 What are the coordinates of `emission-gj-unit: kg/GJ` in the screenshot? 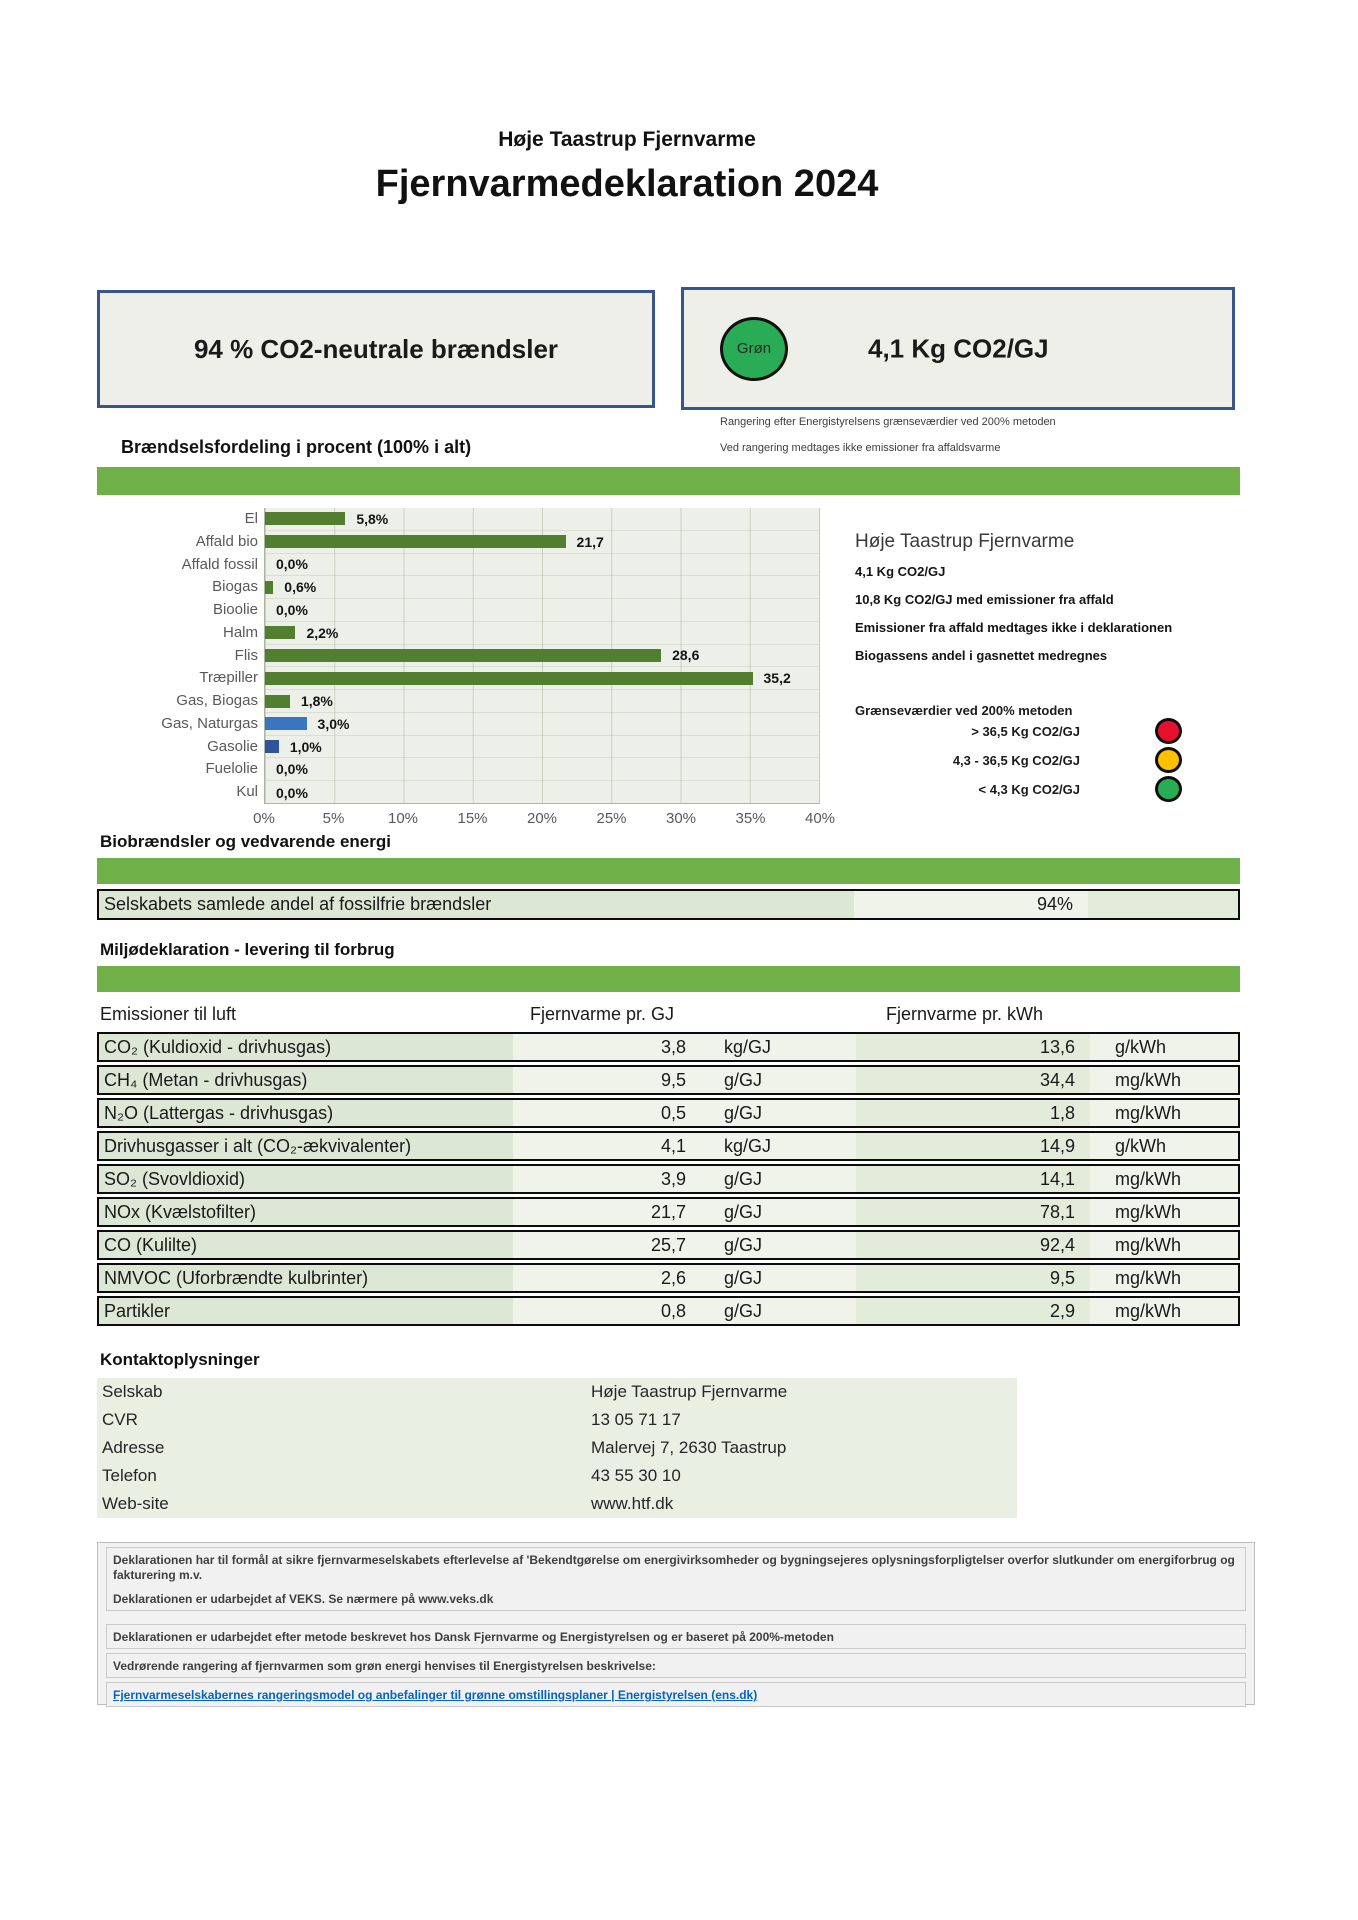 It's located at (774, 1146).